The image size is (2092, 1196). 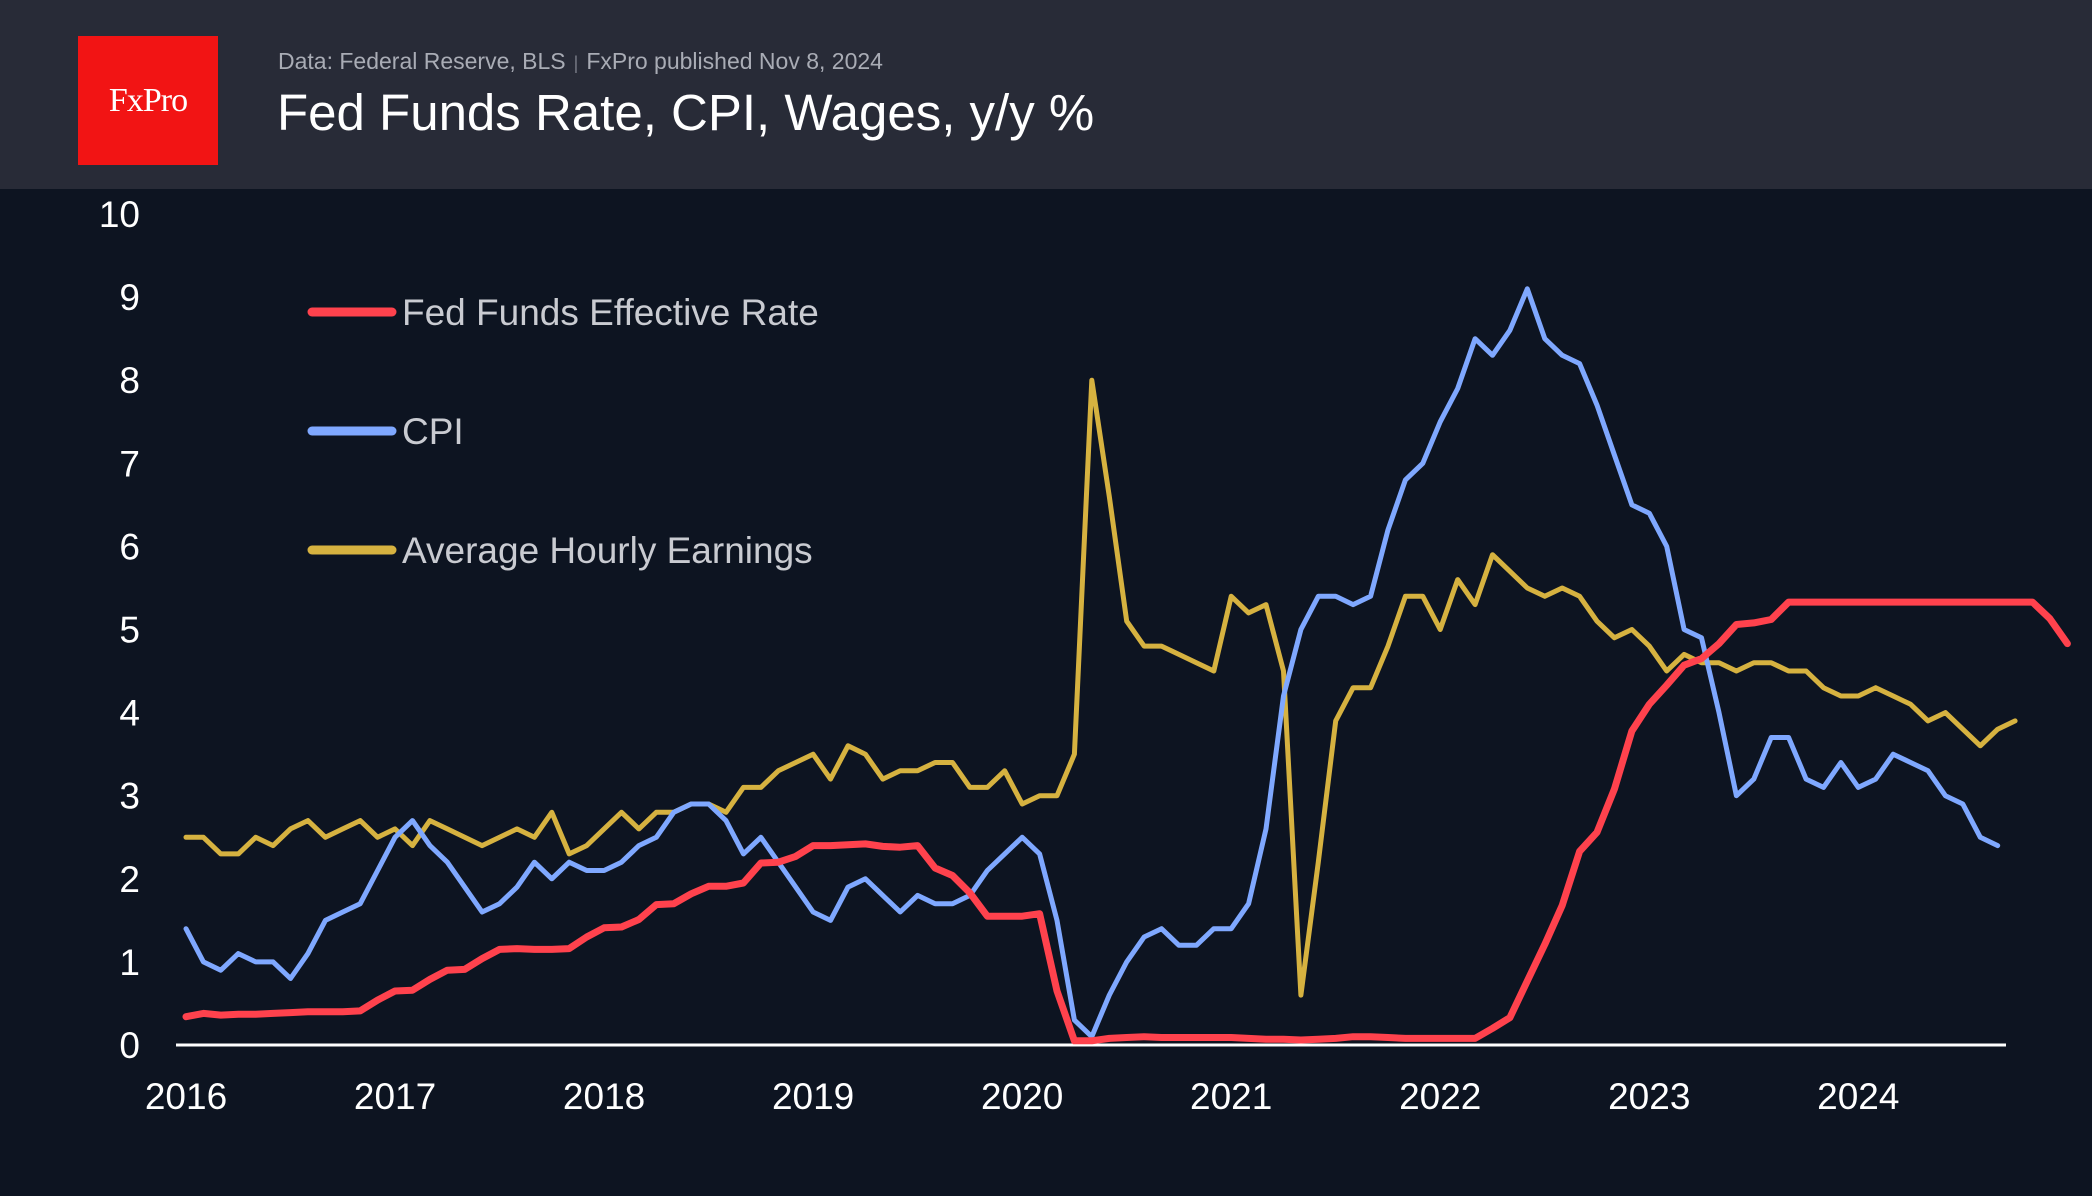 I want to click on y-tick-label: 2, so click(x=129, y=879).